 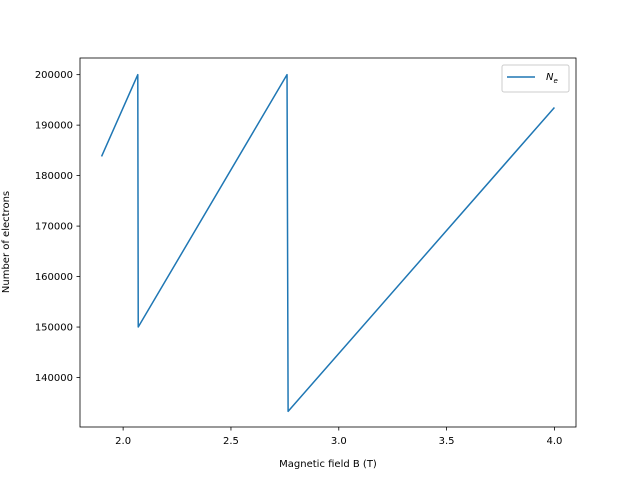 I want to click on legend-entry-ne: Ne, so click(x=552, y=78).